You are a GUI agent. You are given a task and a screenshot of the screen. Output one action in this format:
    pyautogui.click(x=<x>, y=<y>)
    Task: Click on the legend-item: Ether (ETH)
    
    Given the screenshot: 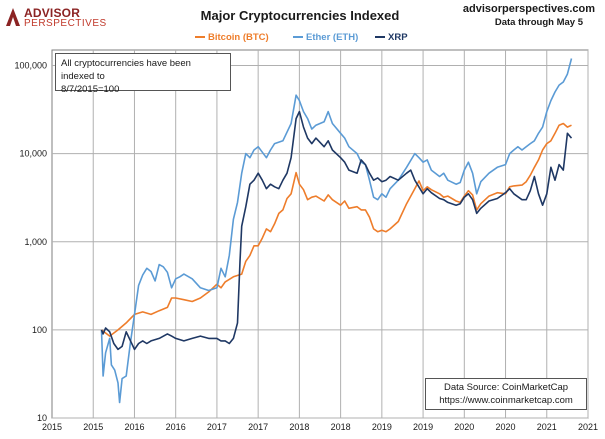 What is the action you would take?
    pyautogui.click(x=325, y=37)
    